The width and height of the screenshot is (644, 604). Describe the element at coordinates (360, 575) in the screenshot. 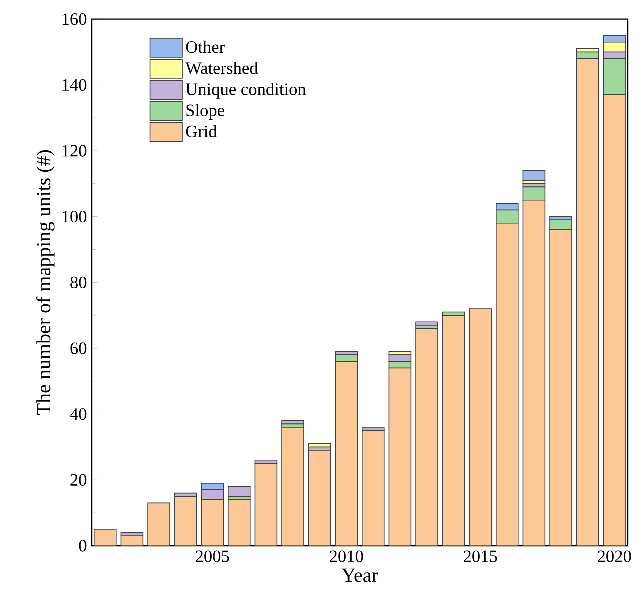

I see `x-axis-title: Year` at that location.